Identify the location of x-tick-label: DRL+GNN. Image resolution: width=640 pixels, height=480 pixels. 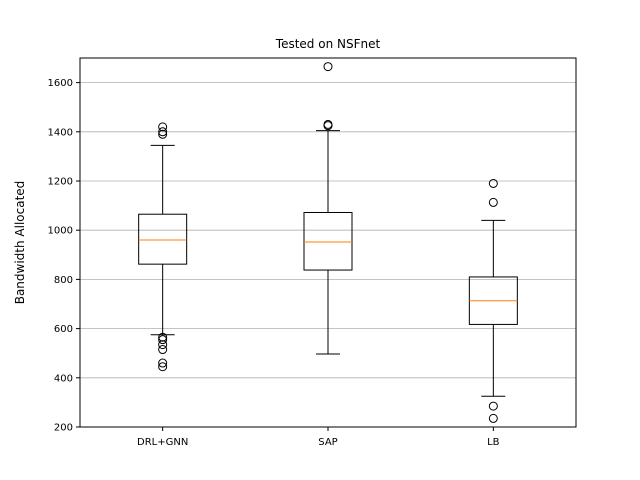
(162, 442).